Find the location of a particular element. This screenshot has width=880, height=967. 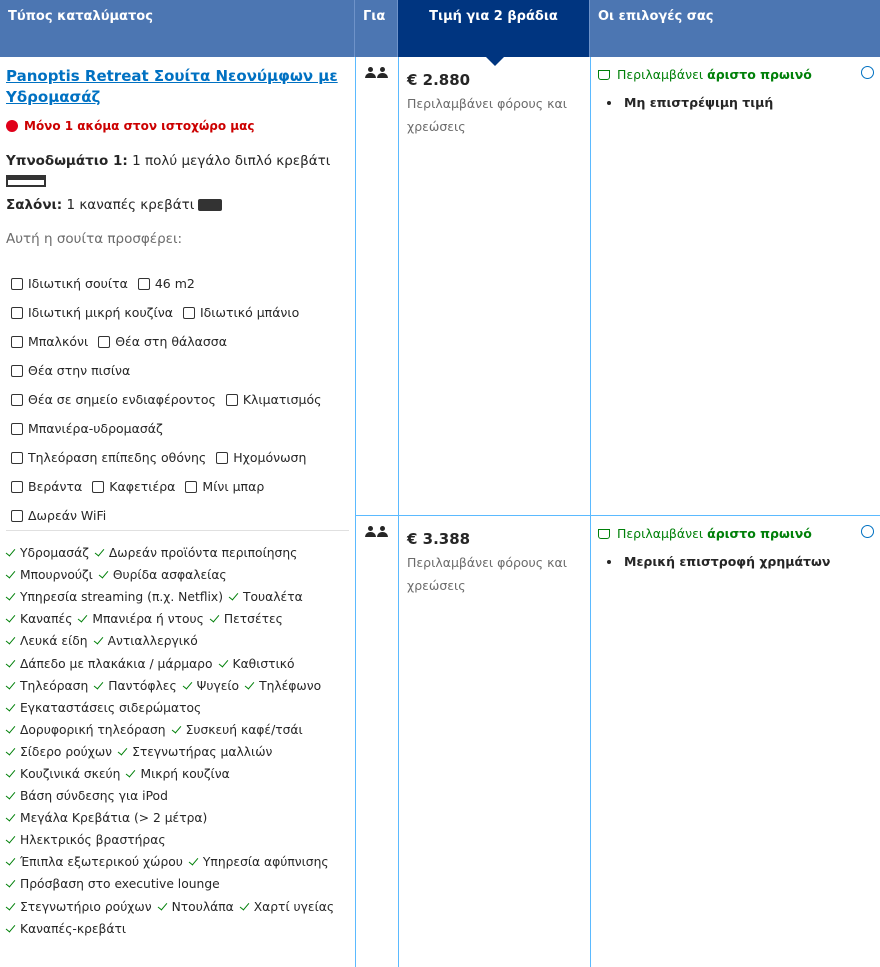

amenity-text: Μικρή κουζίνα is located at coordinates (185, 773).